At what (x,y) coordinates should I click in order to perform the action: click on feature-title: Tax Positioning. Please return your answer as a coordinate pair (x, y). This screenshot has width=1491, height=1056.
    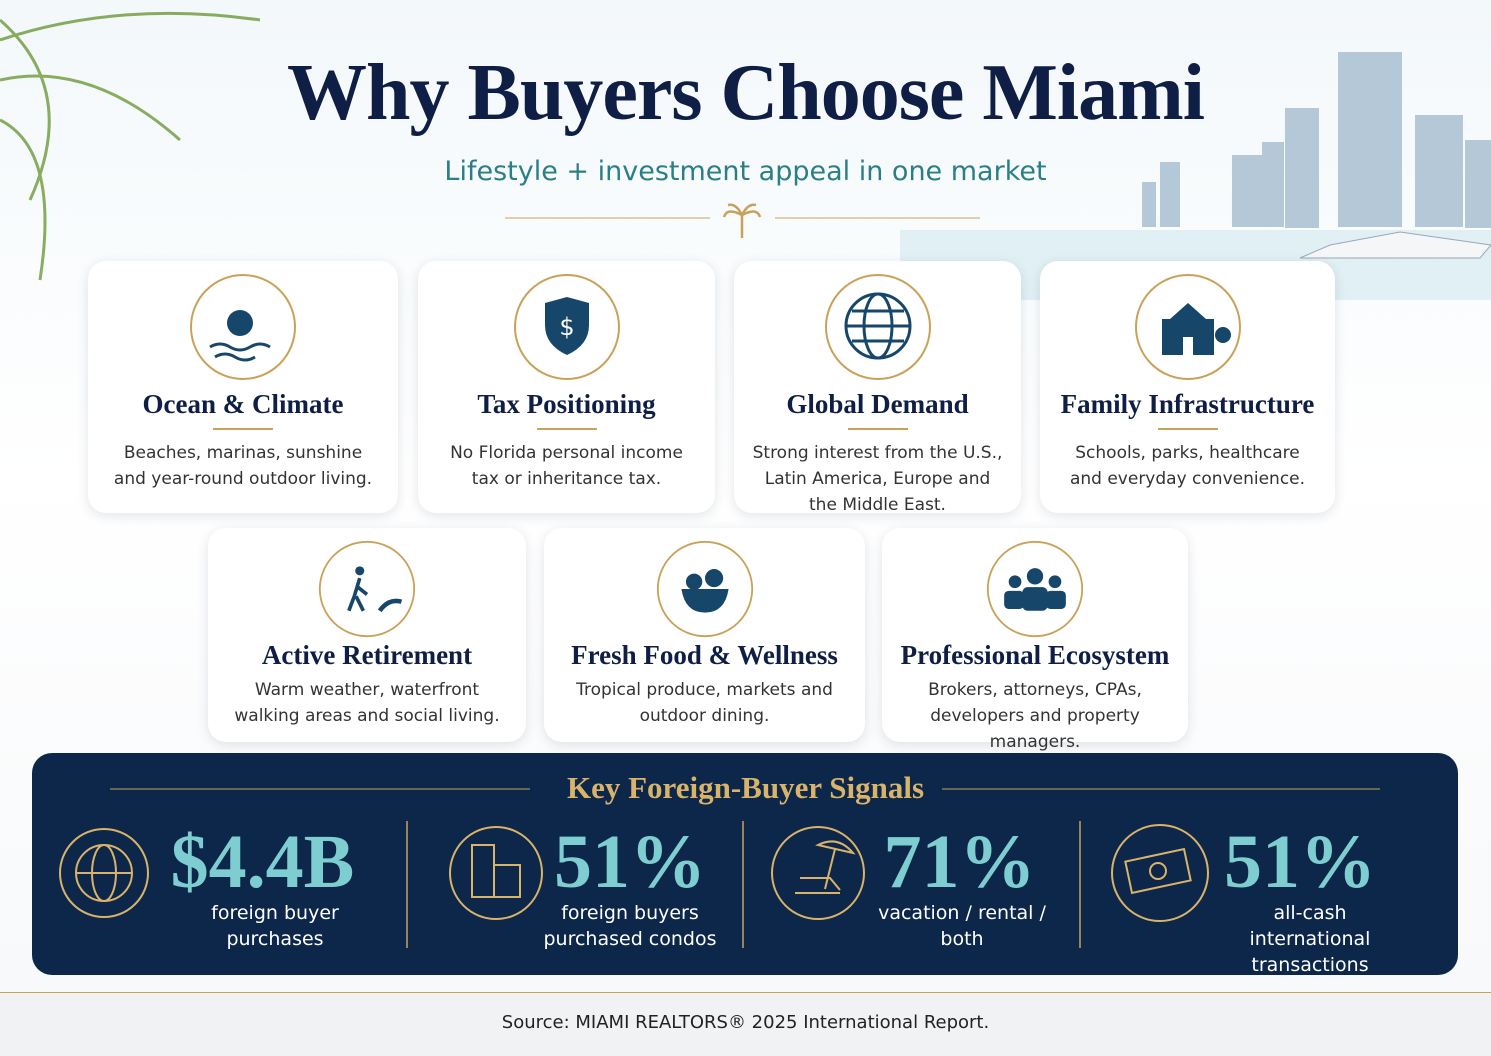
    Looking at the image, I should click on (566, 404).